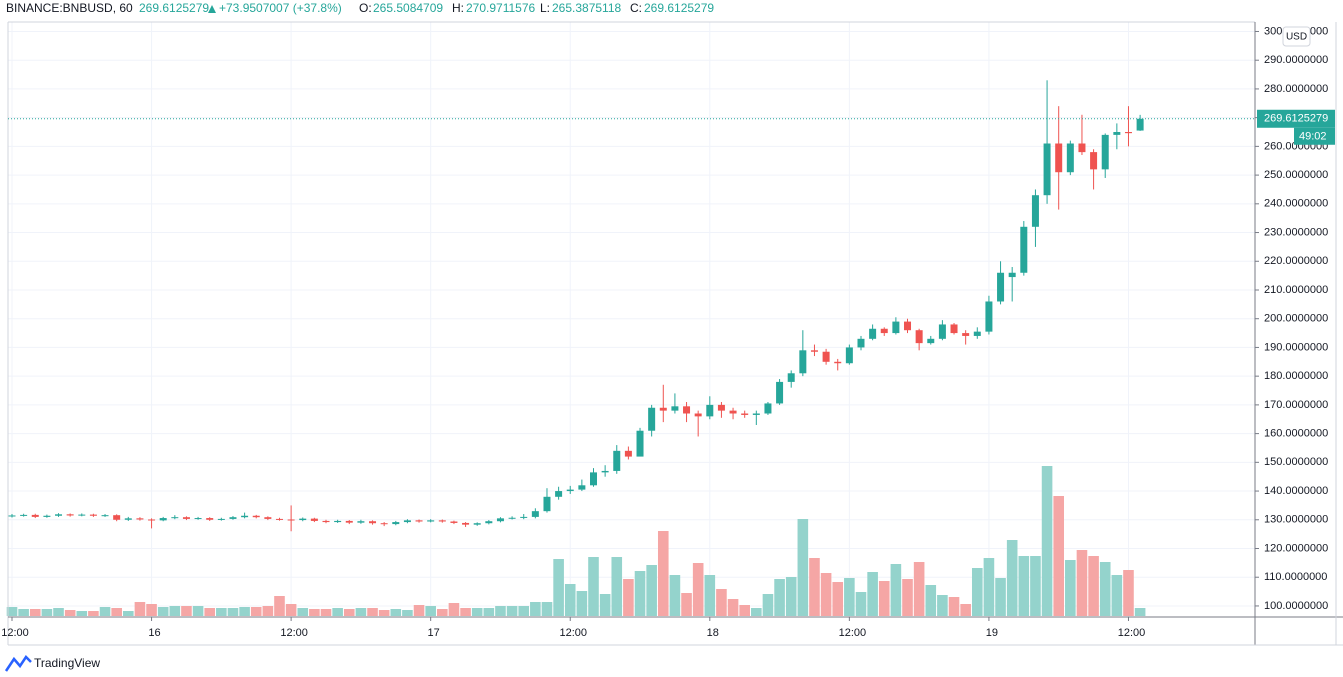 The image size is (1343, 677). What do you see at coordinates (1296, 319) in the screenshot?
I see `y-tick-label: 200.0000000` at bounding box center [1296, 319].